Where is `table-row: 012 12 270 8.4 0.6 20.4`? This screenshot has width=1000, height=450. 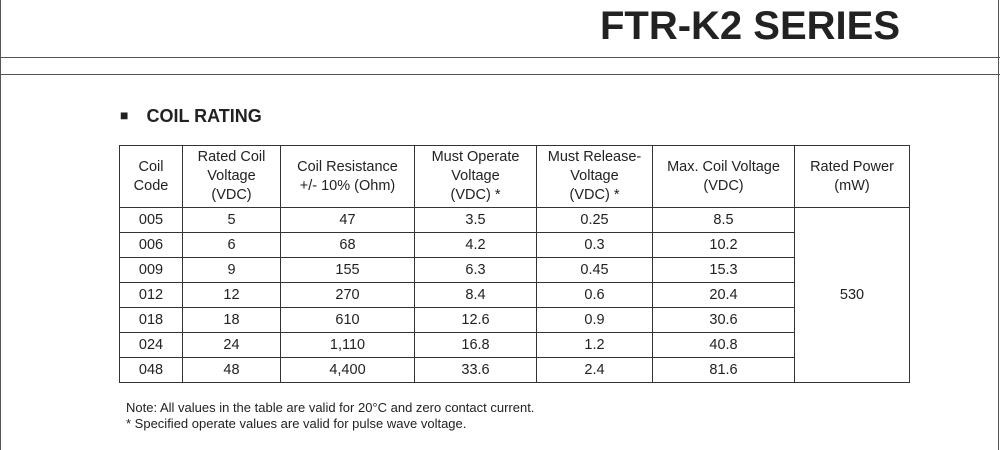
table-row: 012 12 270 8.4 0.6 20.4 is located at coordinates (514, 295).